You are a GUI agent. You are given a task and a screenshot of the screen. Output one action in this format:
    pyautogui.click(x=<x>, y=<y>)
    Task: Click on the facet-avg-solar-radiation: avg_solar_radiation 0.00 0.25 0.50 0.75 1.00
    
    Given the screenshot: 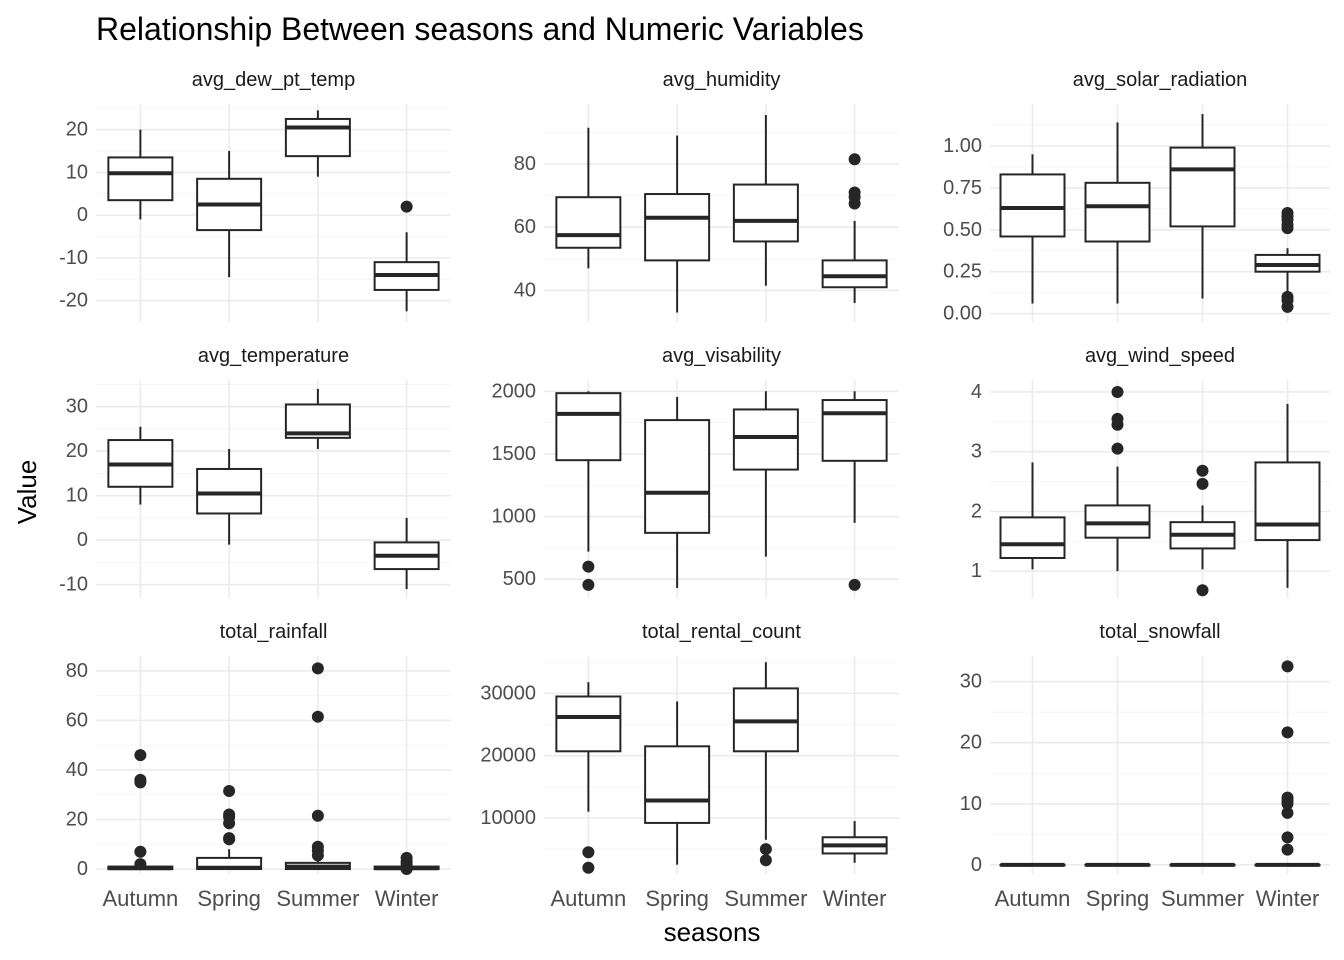 What is the action you would take?
    pyautogui.click(x=1136, y=197)
    